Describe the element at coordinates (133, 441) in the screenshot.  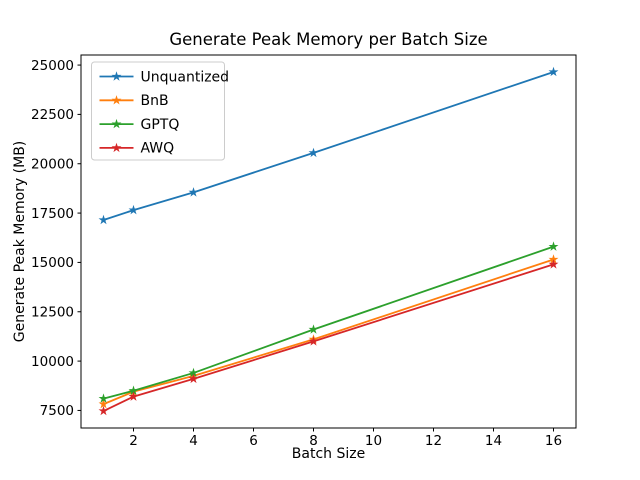
I see `x-tick-label: 2` at that location.